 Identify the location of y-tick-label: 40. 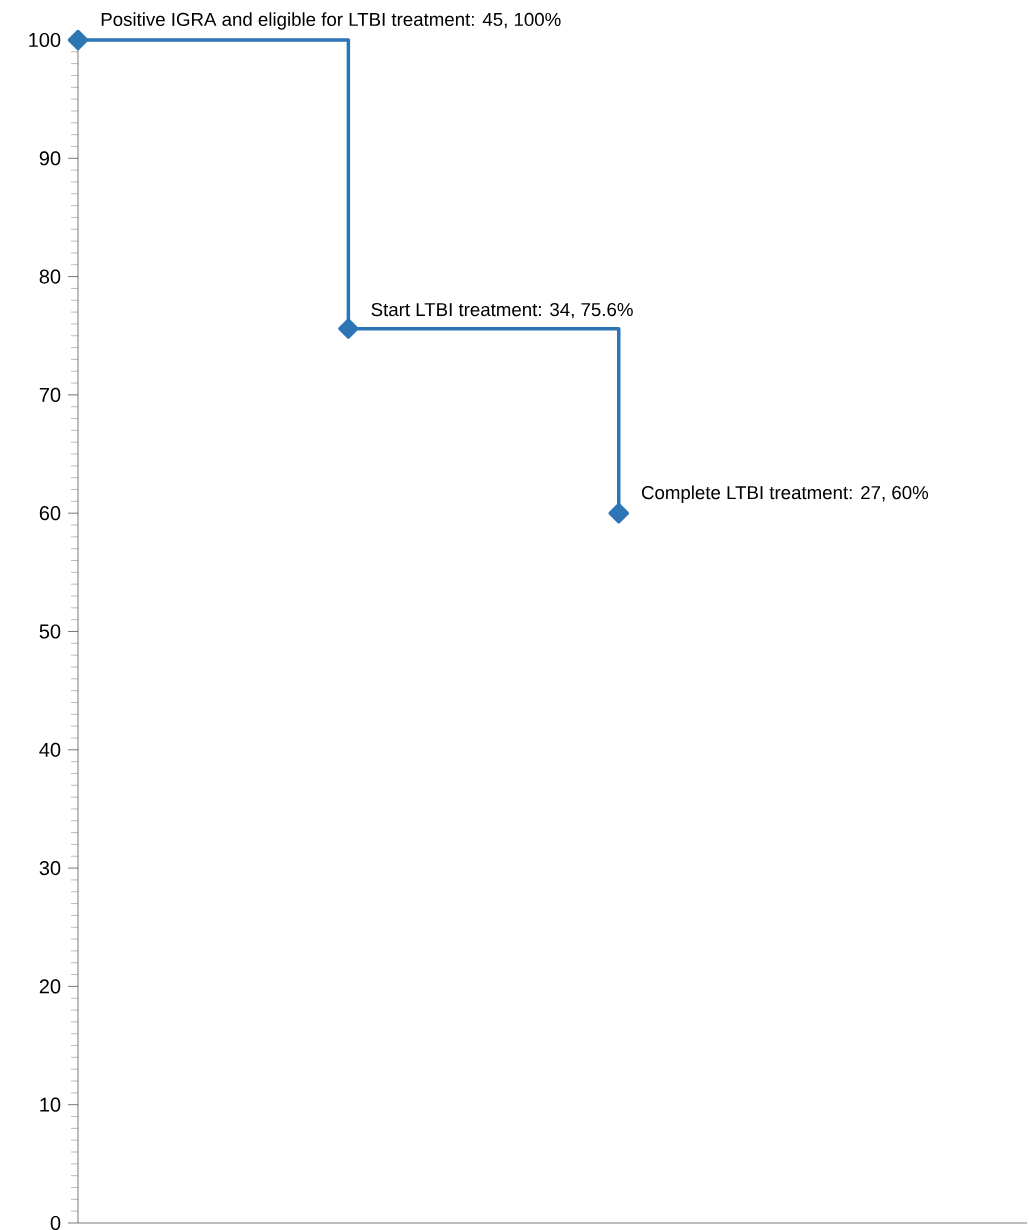
(50, 749).